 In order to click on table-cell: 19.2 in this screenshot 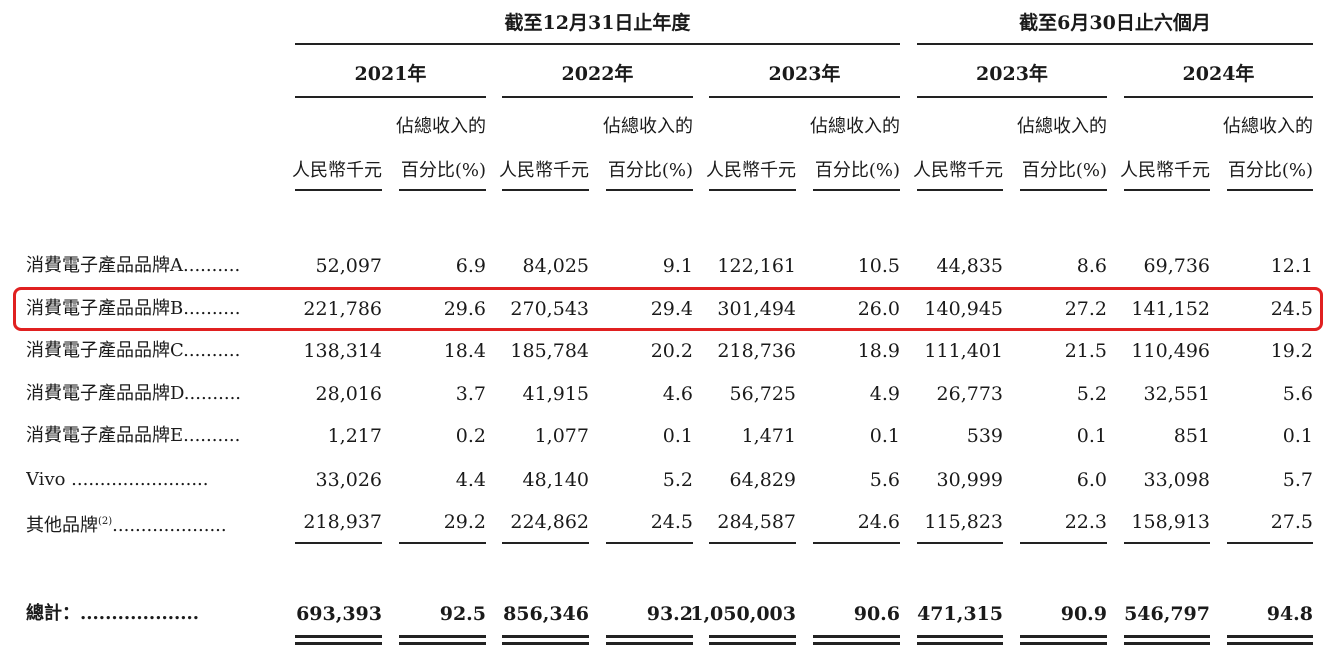, I will do `click(1291, 351)`.